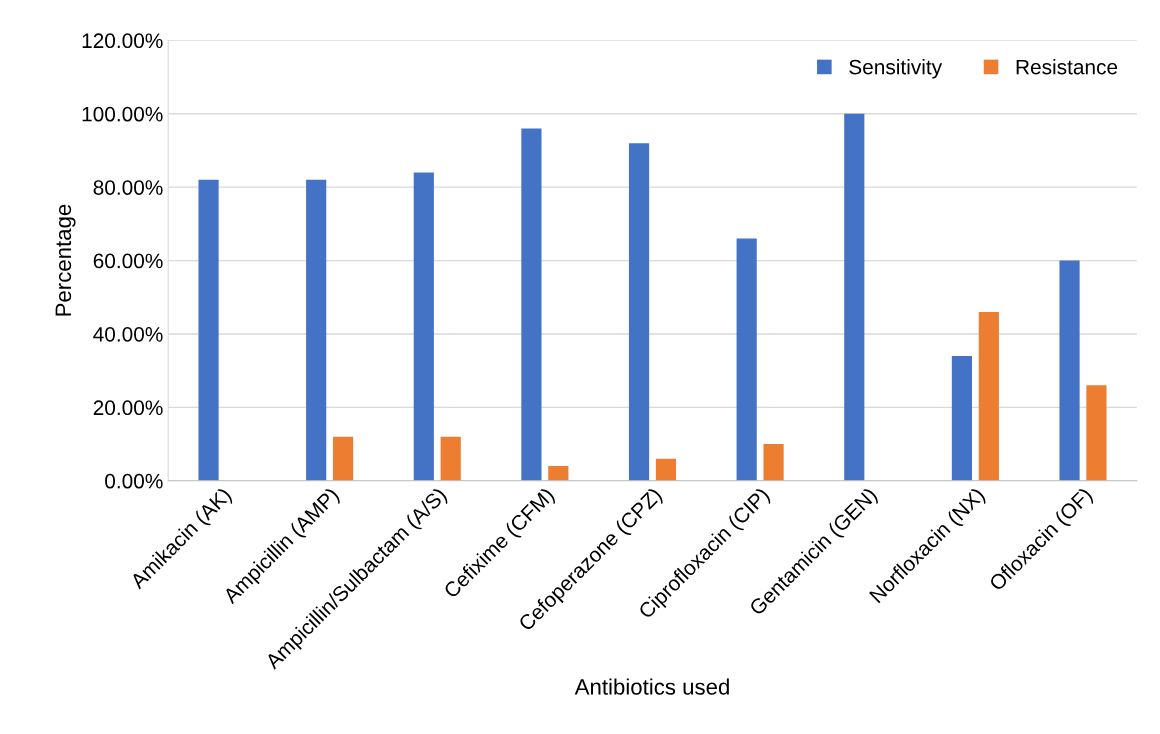 The image size is (1160, 734). Describe the element at coordinates (128, 408) in the screenshot. I see `y-tick-label: 20.00%` at that location.